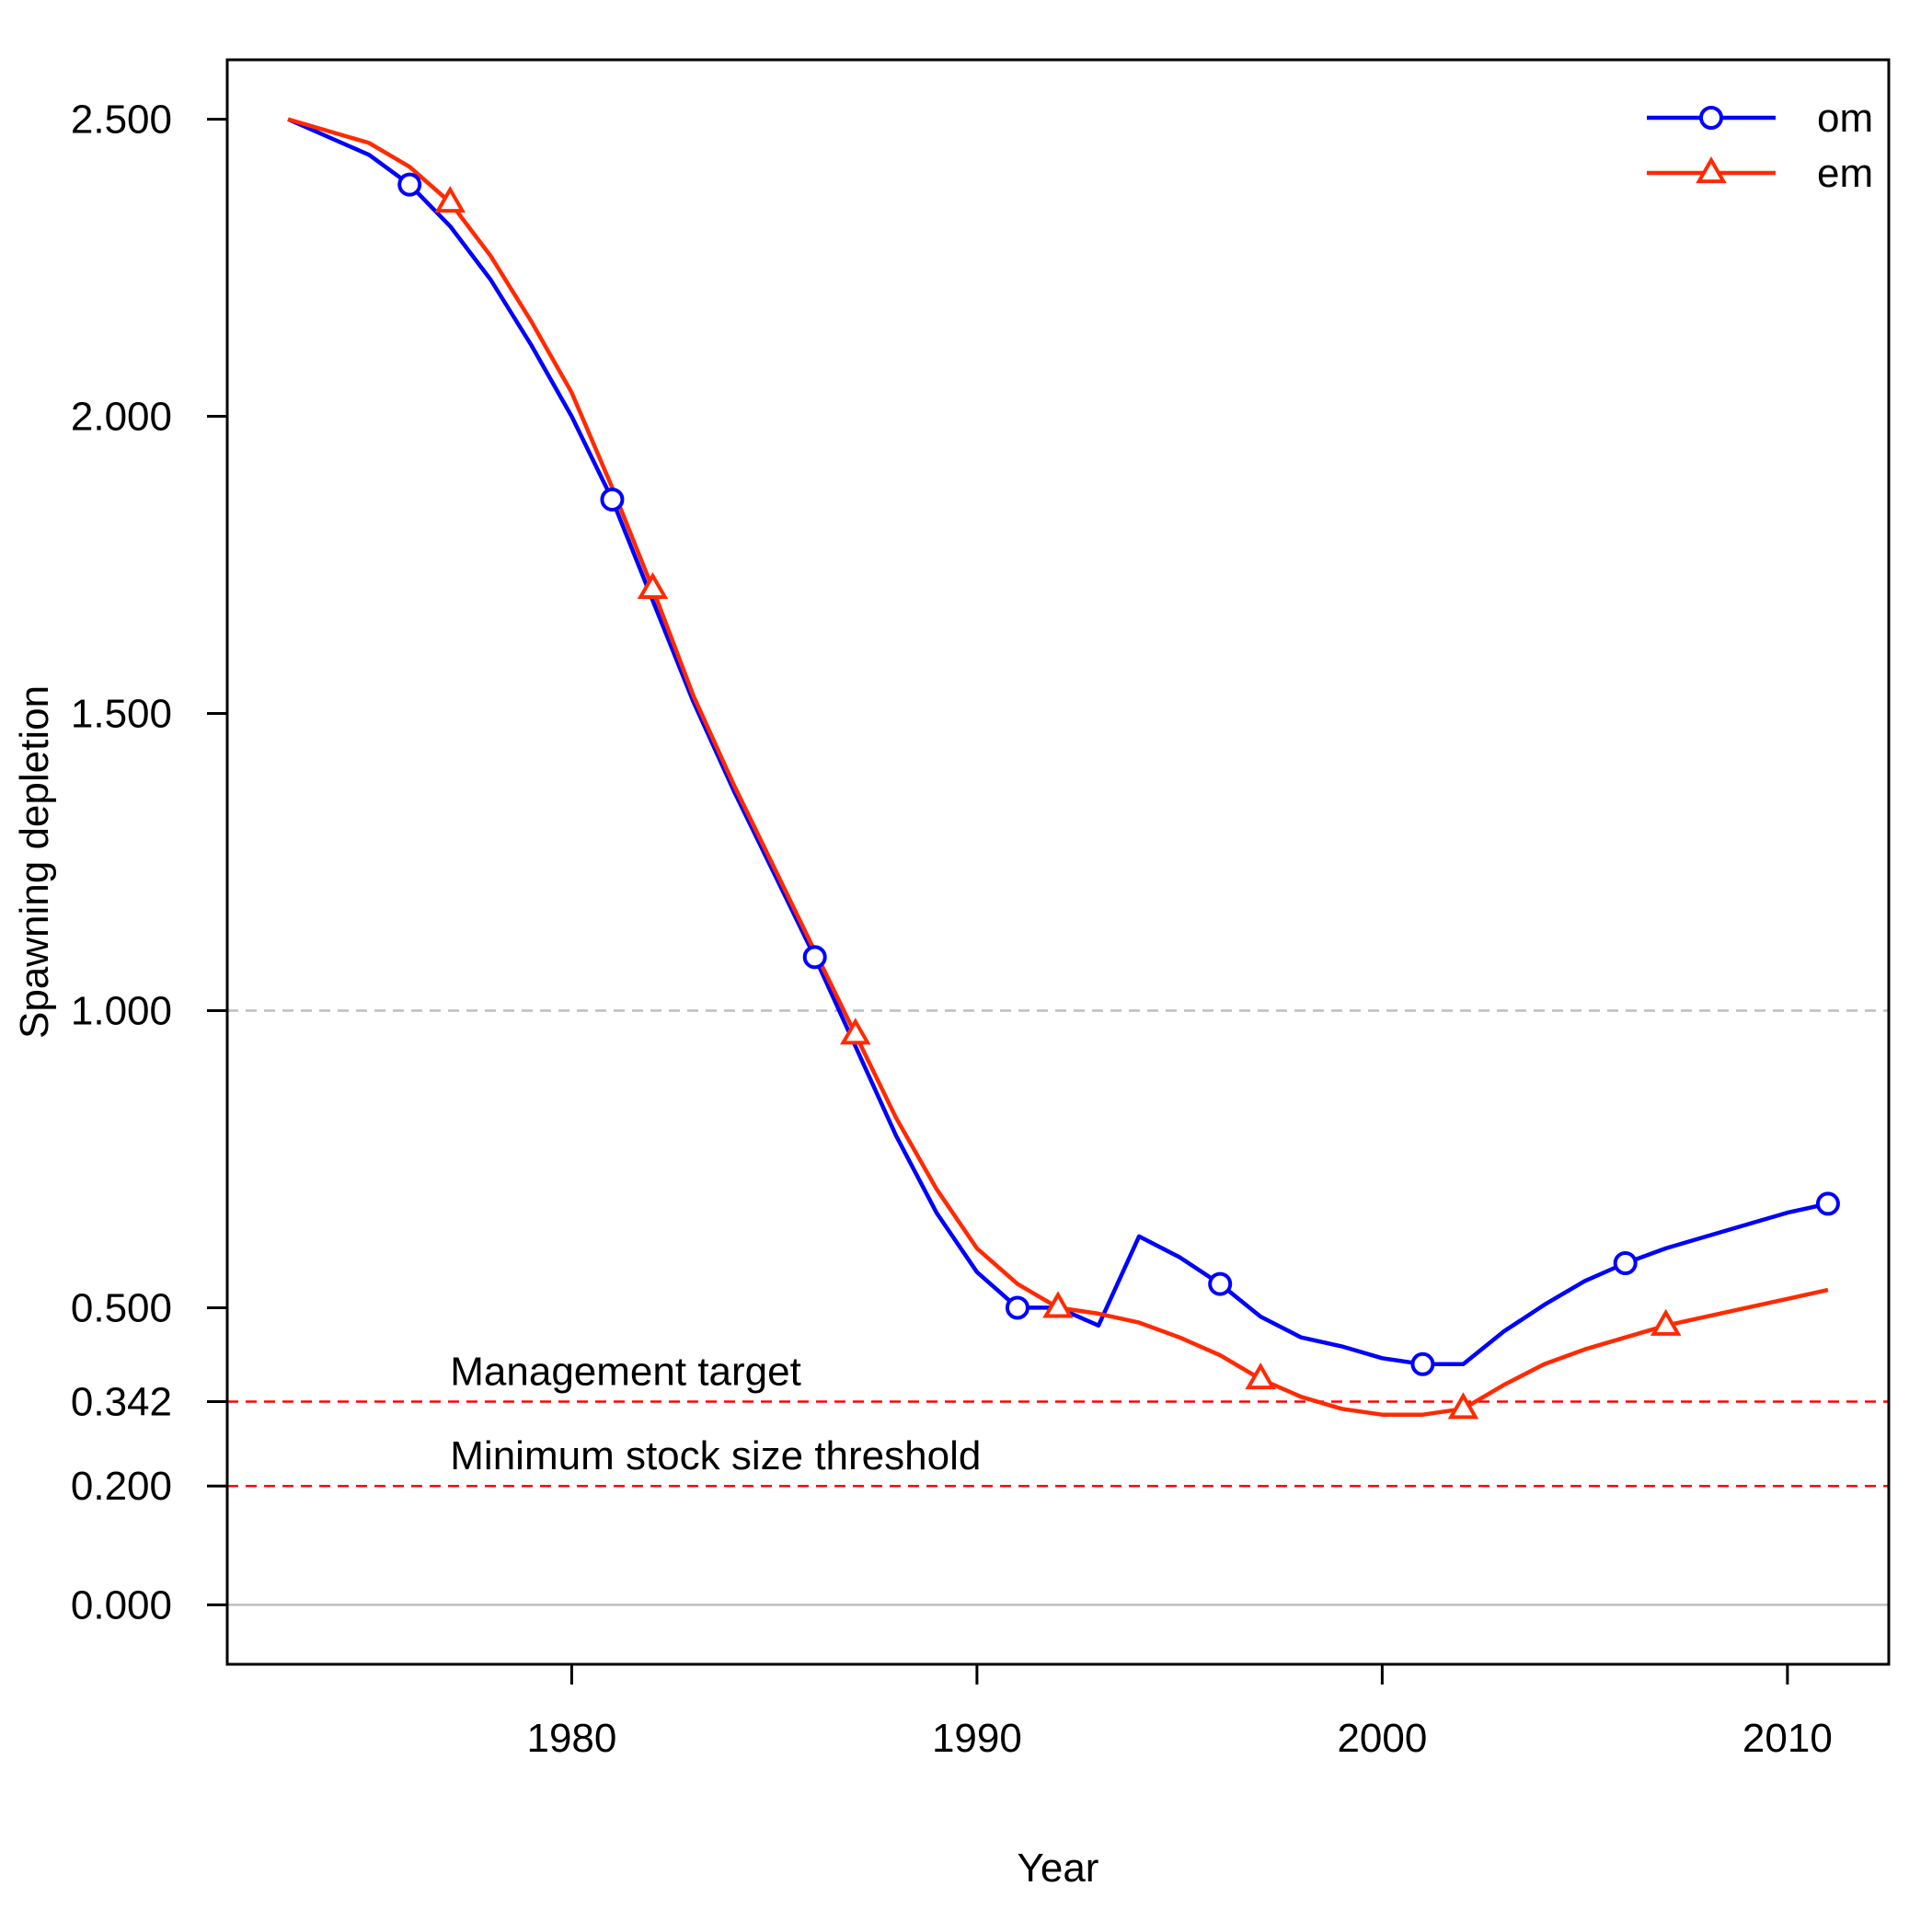  Describe the element at coordinates (121, 1604) in the screenshot. I see `y-tick-label: 0.000` at that location.